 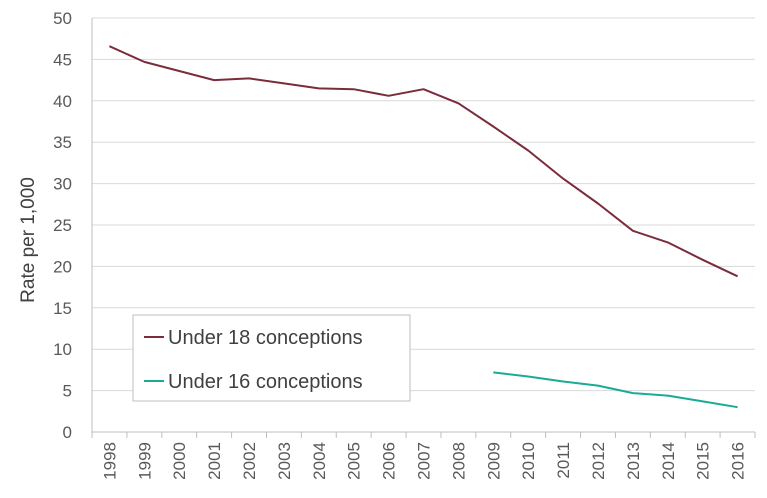 What do you see at coordinates (62, 59) in the screenshot?
I see `y-tick-label: 45` at bounding box center [62, 59].